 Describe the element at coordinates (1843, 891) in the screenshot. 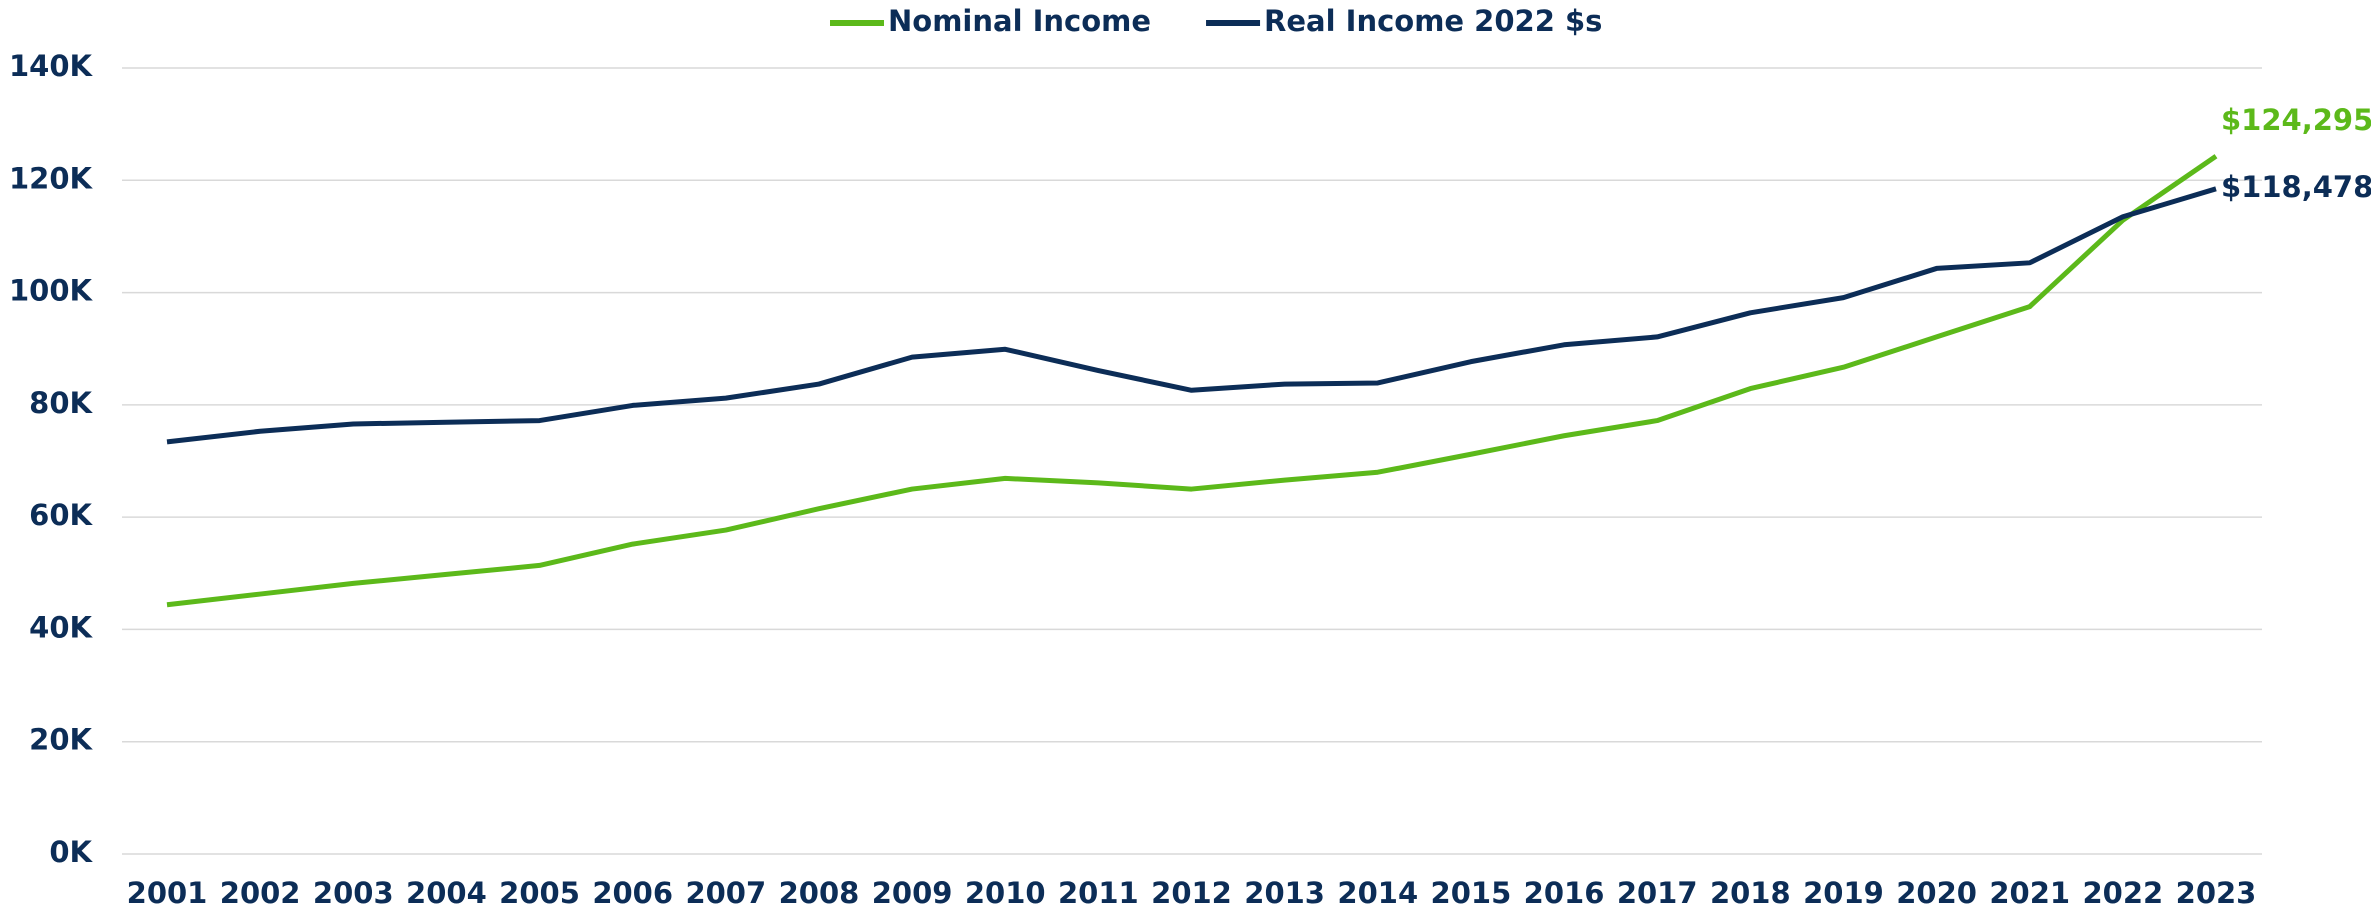

I see `x-tick-label: 2019` at that location.